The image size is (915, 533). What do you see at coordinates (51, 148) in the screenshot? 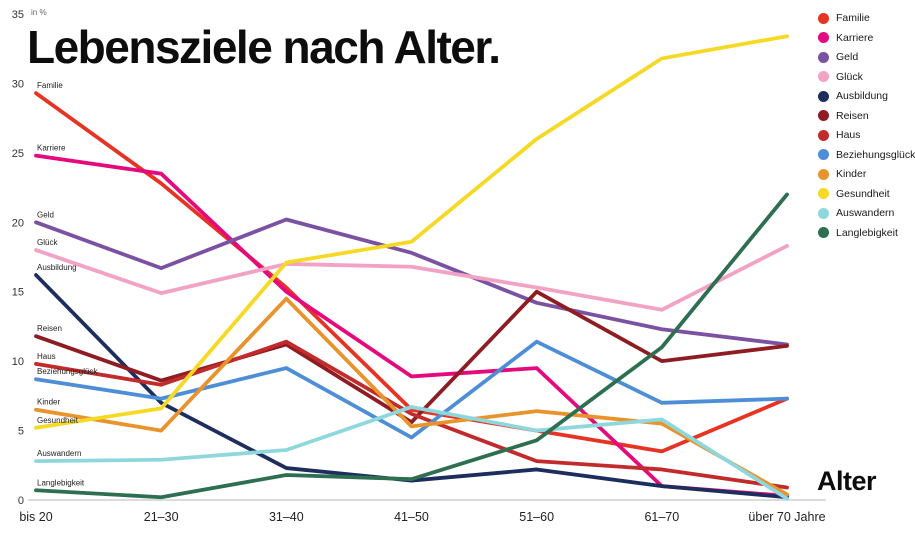
I see `series-start-label: Karriere` at bounding box center [51, 148].